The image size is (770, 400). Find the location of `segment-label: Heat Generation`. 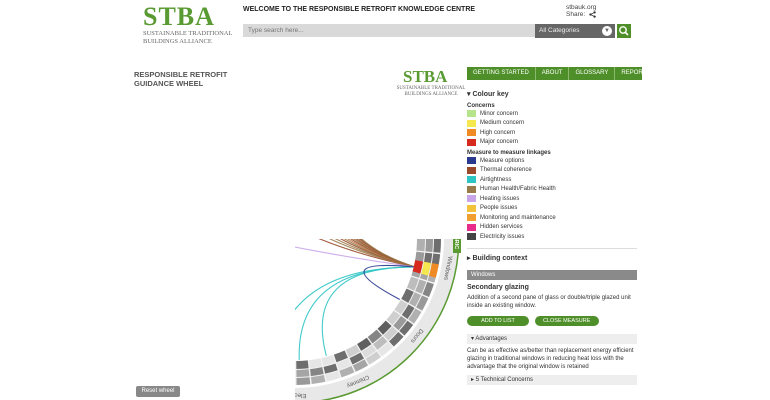

segment-label: Heat Generation is located at coordinates (214, 371).